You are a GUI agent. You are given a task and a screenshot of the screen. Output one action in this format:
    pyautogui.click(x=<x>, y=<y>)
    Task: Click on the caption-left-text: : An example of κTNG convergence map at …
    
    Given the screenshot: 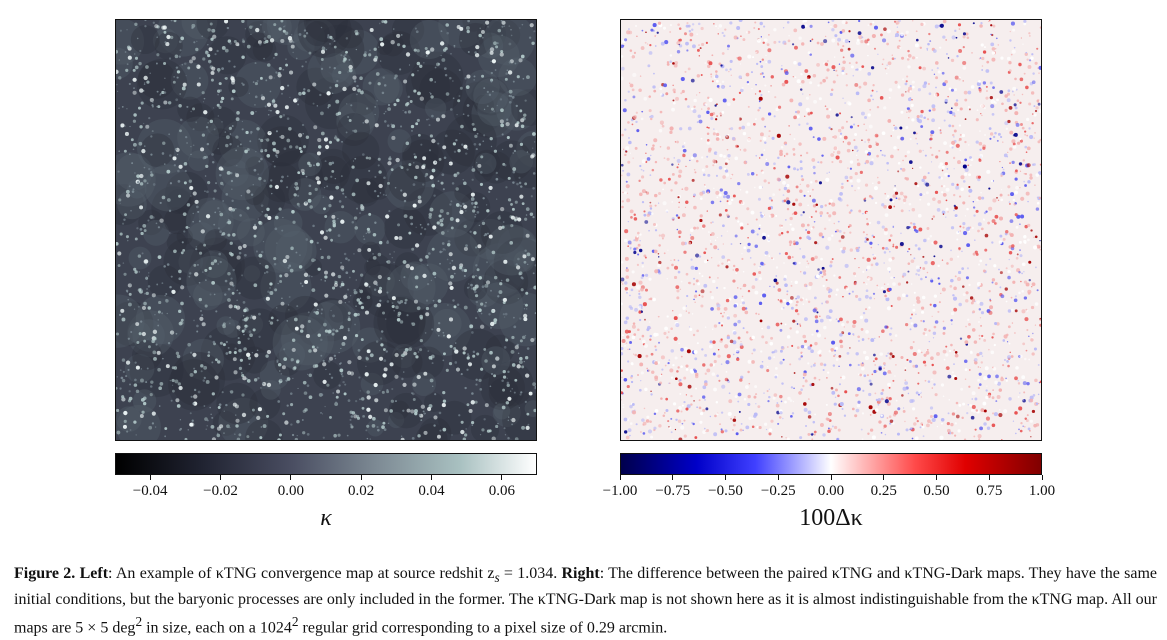 What is the action you would take?
    pyautogui.click(x=301, y=573)
    